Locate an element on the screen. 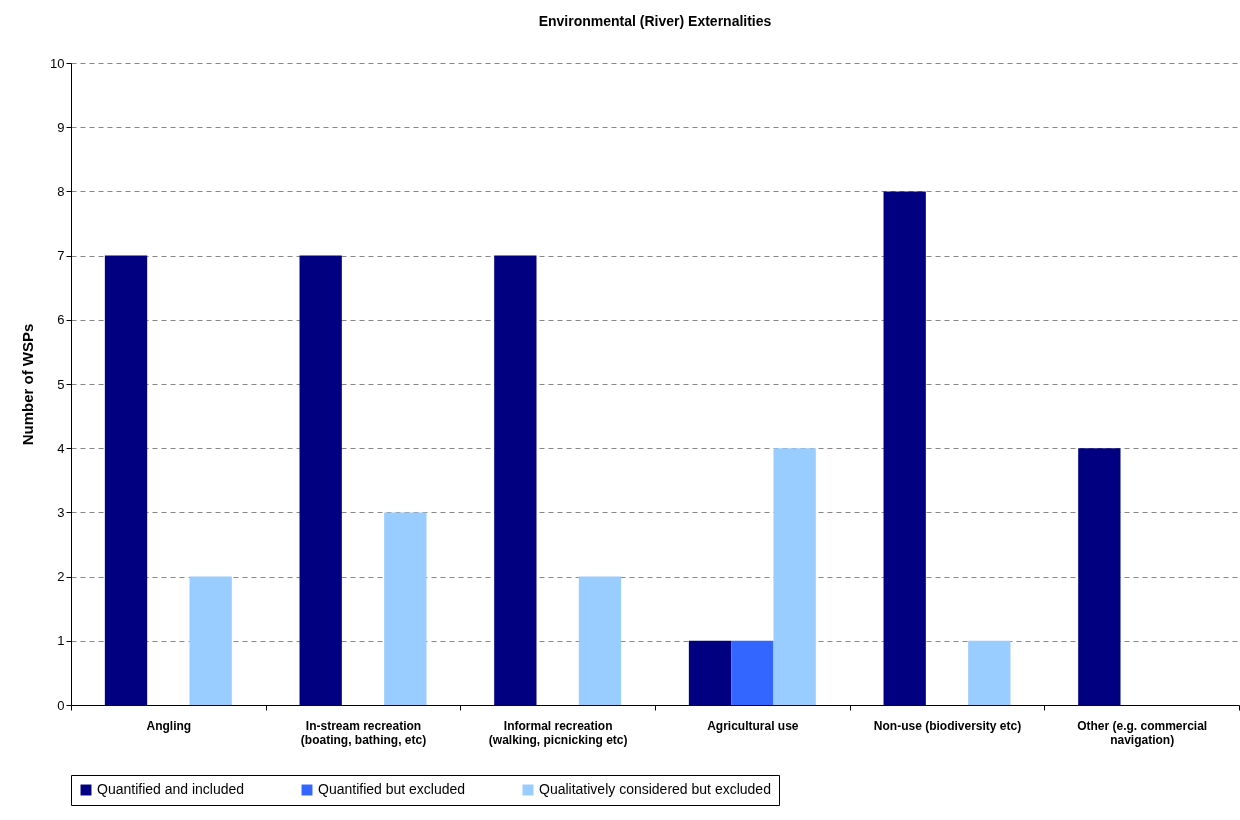 This screenshot has height=820, width=1240. legend-label: Quantified and included is located at coordinates (171, 789).